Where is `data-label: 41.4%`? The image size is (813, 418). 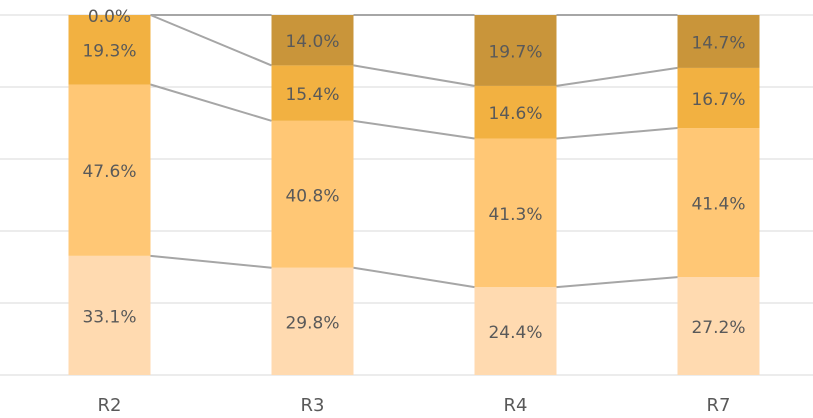
data-label: 41.4% is located at coordinates (718, 205).